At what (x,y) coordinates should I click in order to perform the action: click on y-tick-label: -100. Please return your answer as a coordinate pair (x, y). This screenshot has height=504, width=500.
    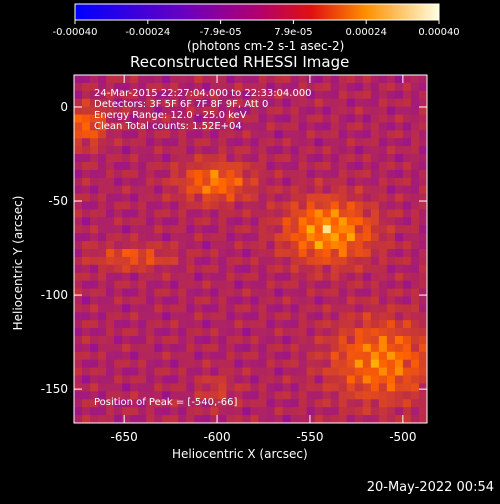
    Looking at the image, I should click on (54, 295).